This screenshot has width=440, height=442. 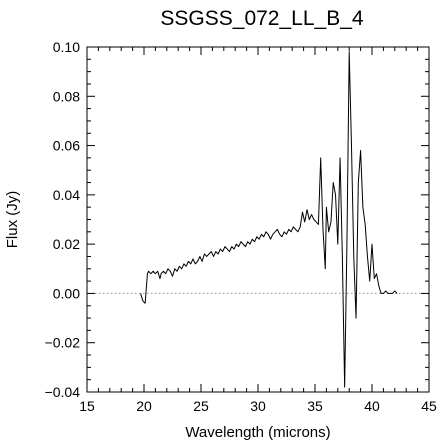 What do you see at coordinates (66, 244) in the screenshot?
I see `y-tick-label: 0.02` at bounding box center [66, 244].